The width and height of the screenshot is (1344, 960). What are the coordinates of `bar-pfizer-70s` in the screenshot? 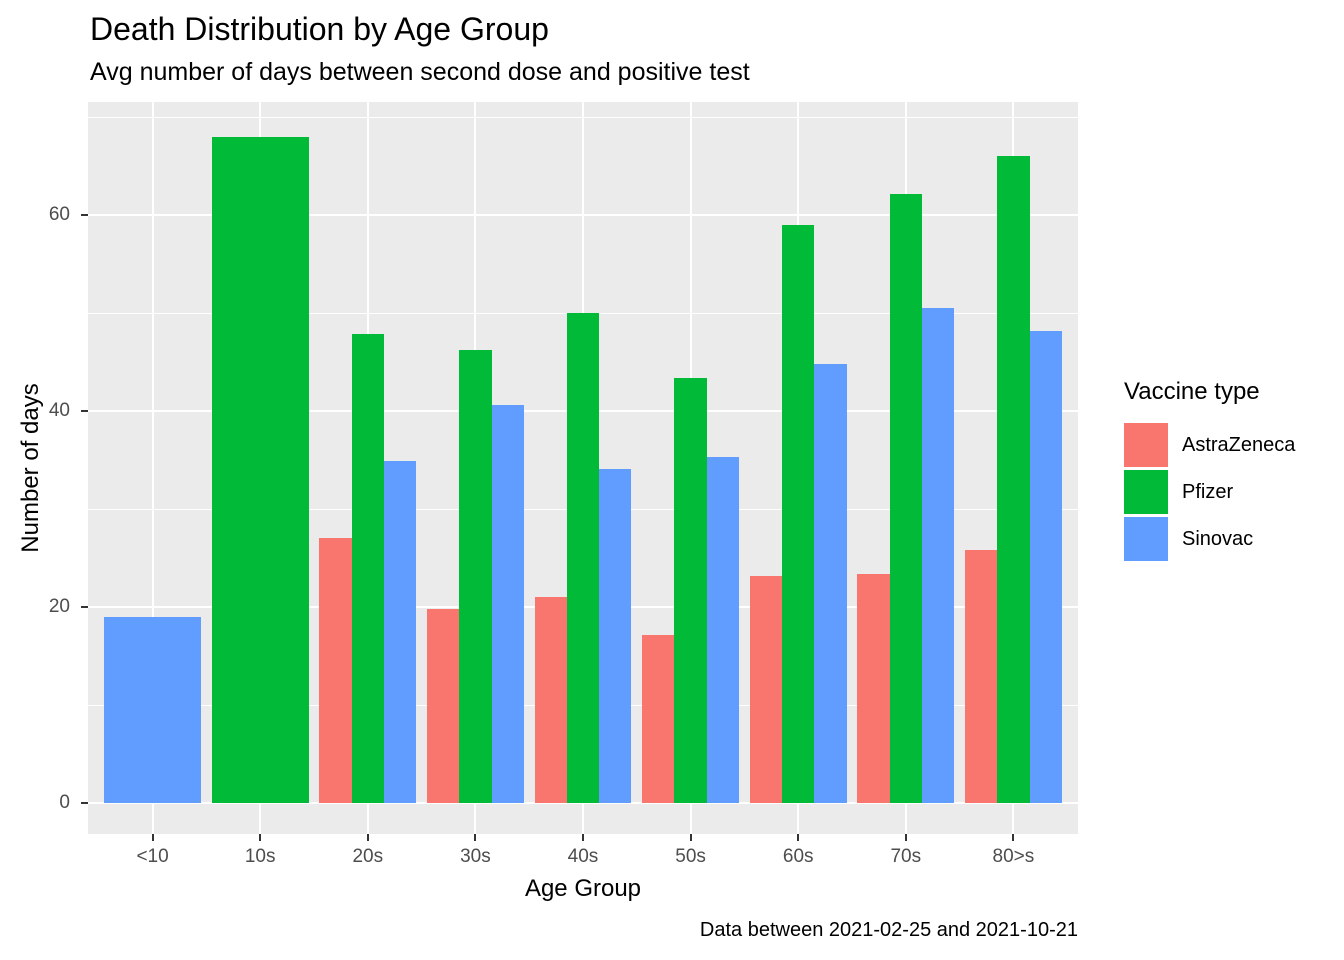 It's located at (905, 498).